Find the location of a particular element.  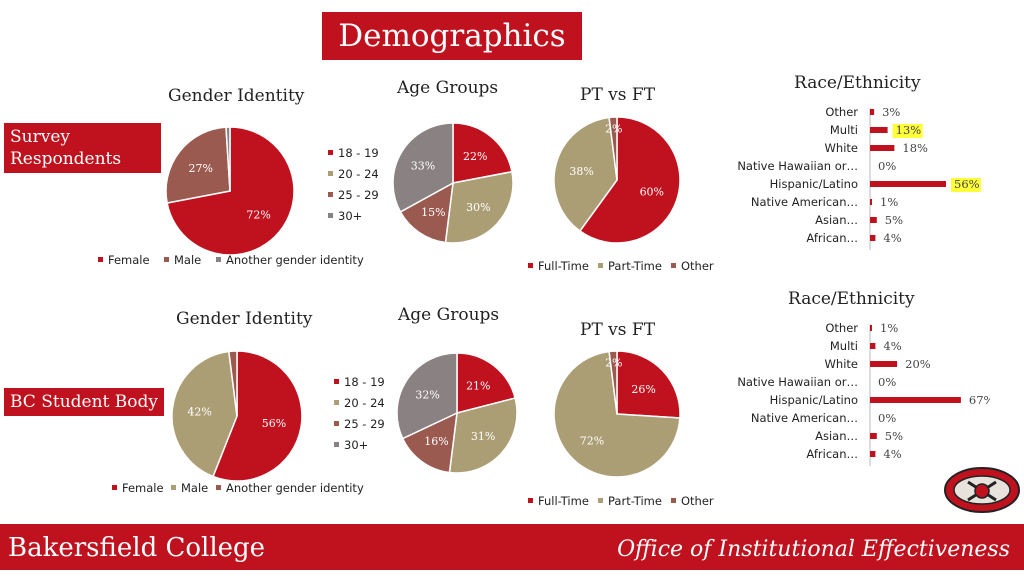

renegades-logo is located at coordinates (982, 490).